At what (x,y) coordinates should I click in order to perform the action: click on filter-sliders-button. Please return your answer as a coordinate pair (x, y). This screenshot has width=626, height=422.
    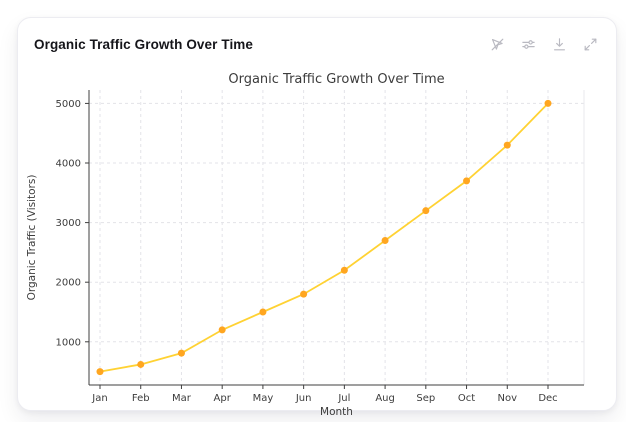
    Looking at the image, I should click on (528, 44).